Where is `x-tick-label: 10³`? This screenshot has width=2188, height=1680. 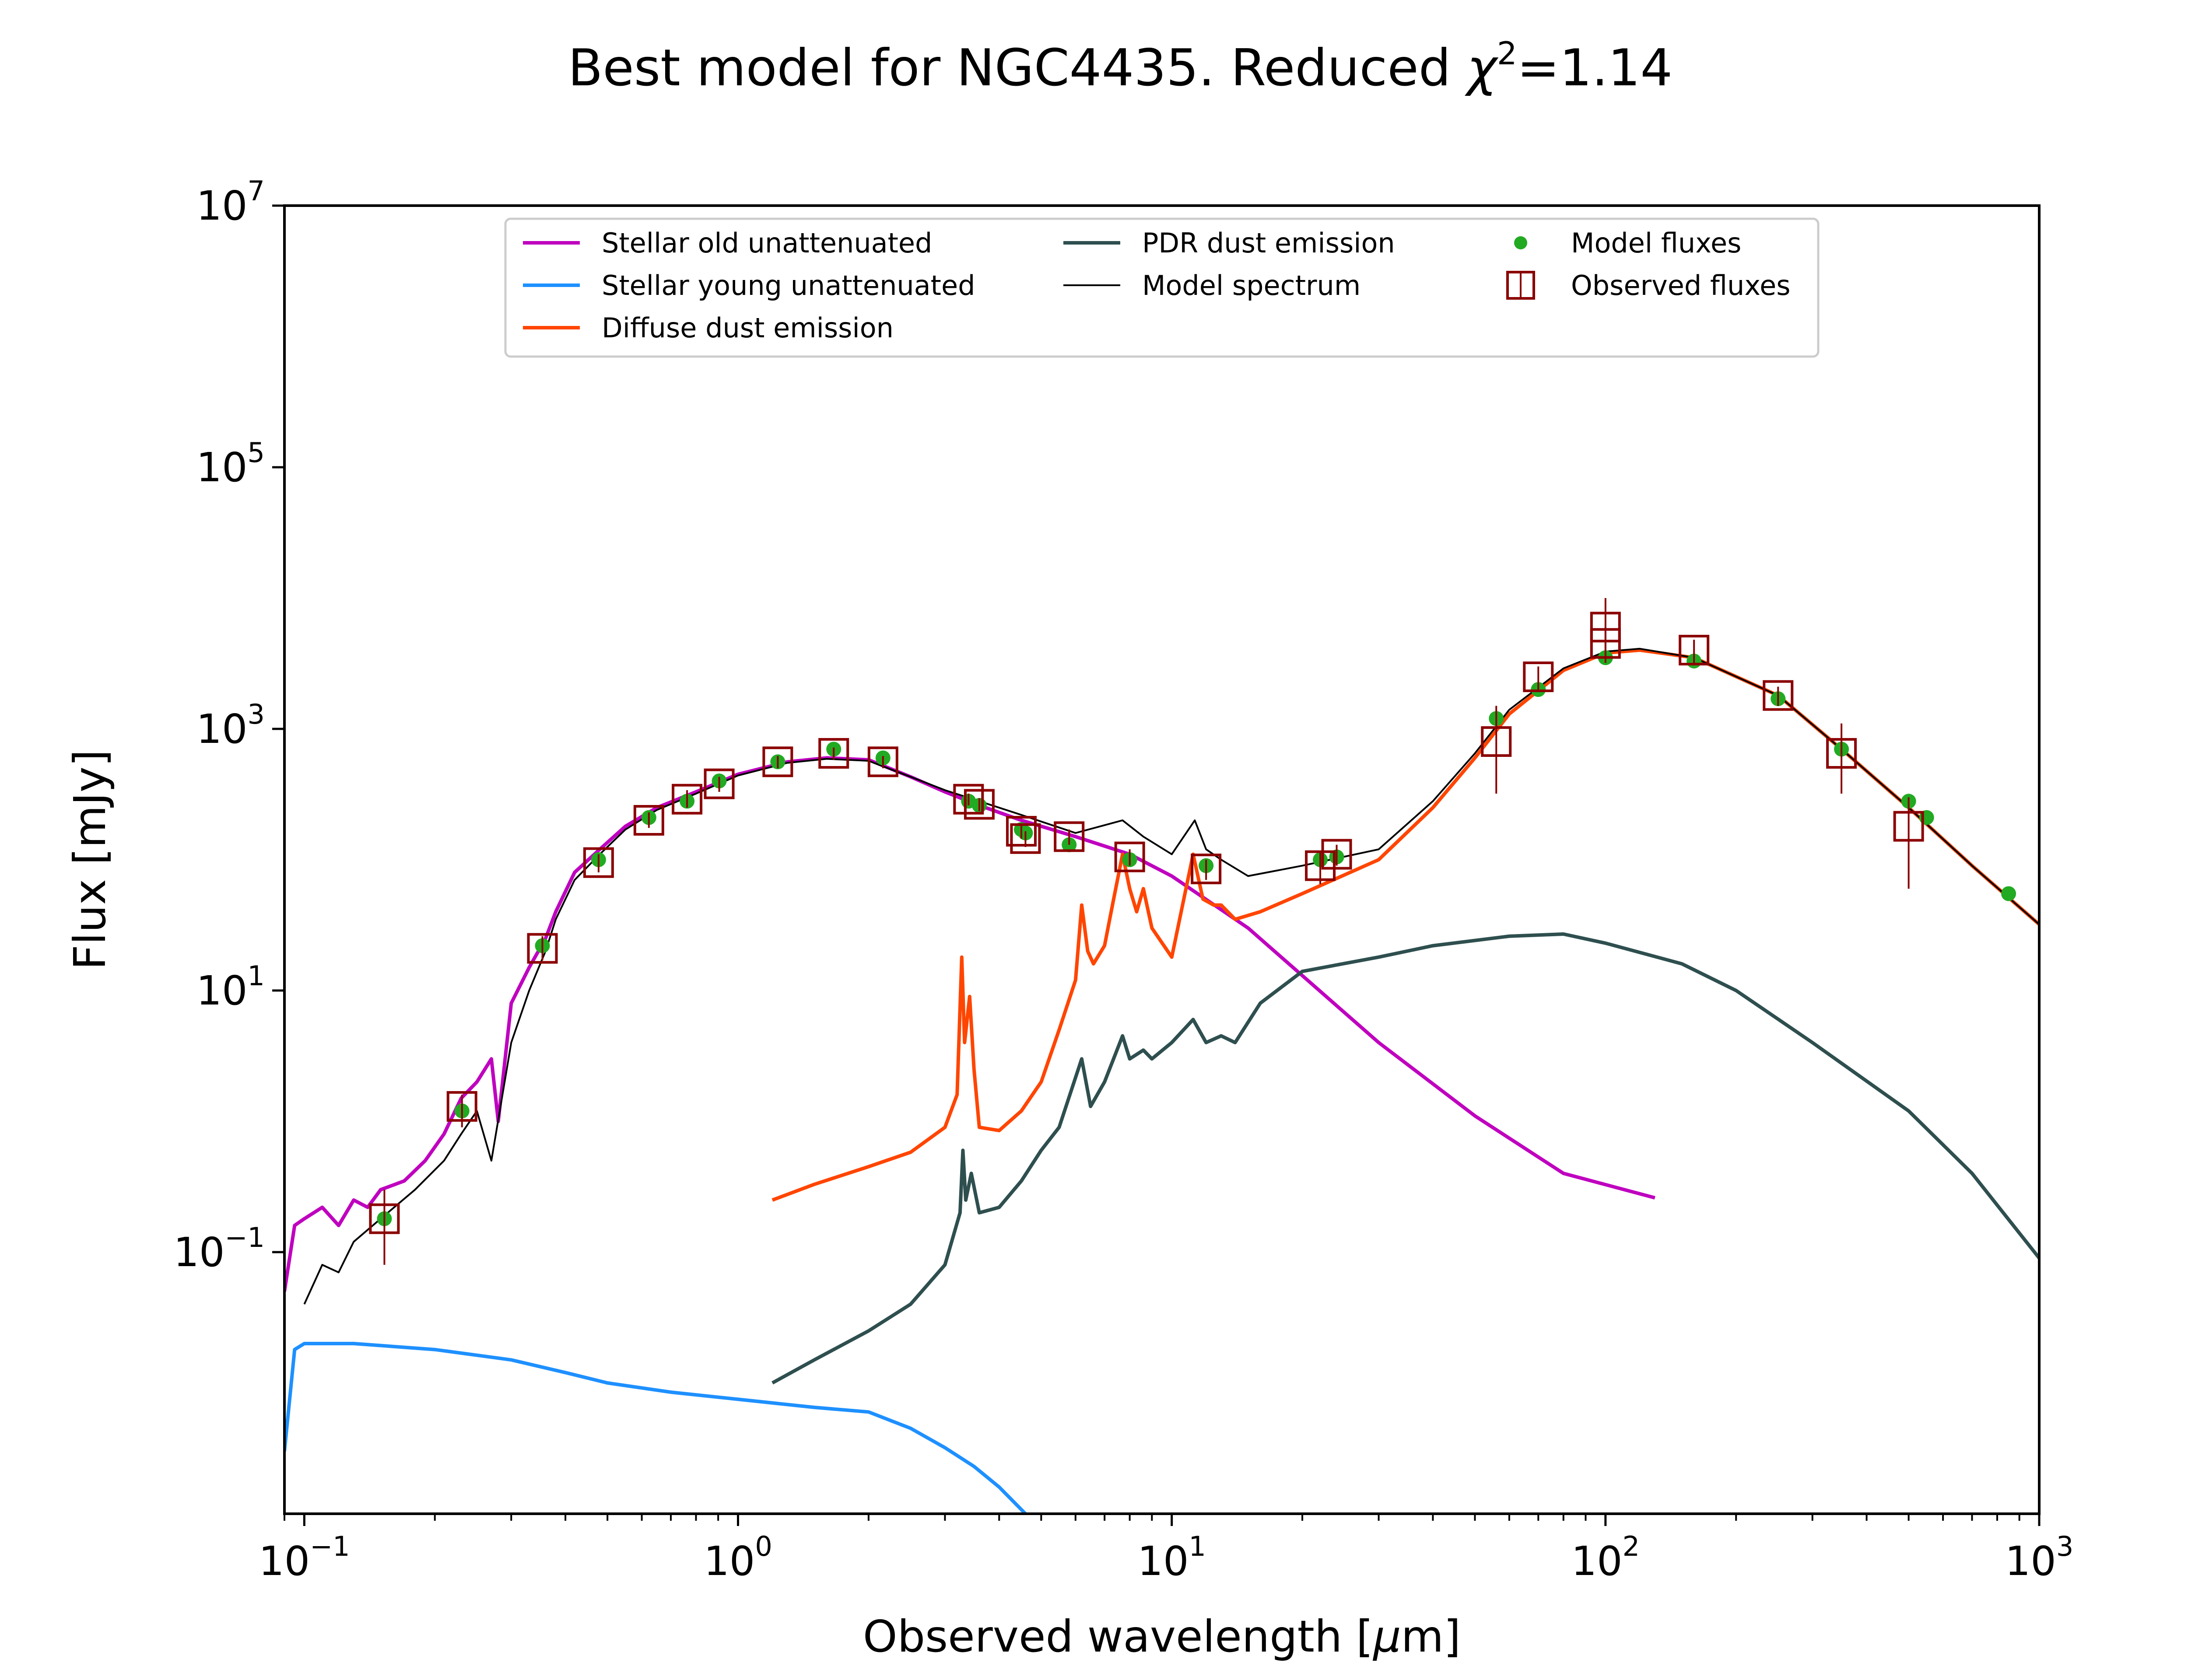 x-tick-label: 10³ is located at coordinates (2040, 1557).